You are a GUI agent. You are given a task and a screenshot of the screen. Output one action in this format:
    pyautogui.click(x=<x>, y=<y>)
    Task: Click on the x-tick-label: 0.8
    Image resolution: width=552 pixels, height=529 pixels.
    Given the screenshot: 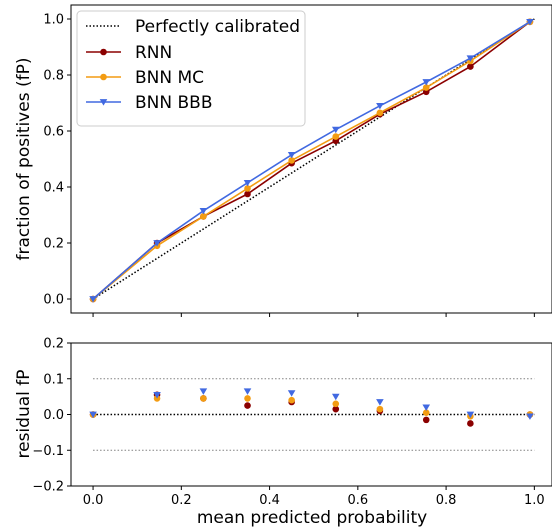 What is the action you would take?
    pyautogui.click(x=446, y=500)
    